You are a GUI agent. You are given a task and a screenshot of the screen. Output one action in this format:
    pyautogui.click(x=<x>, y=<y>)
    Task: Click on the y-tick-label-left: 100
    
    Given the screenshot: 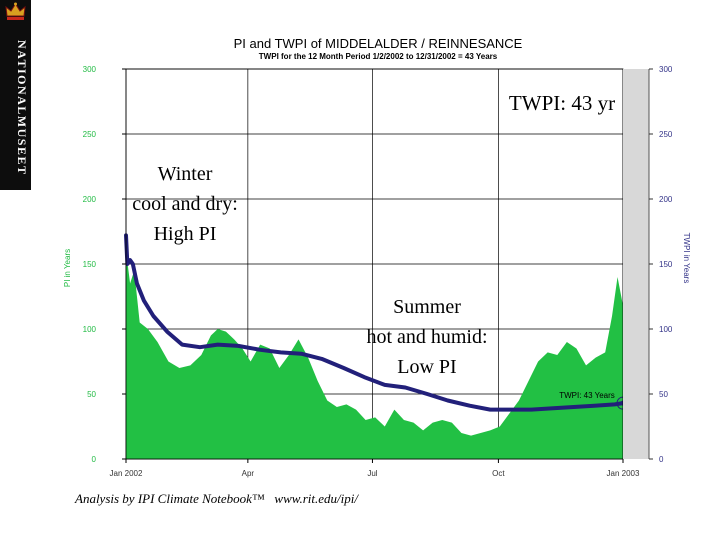 What is the action you would take?
    pyautogui.click(x=90, y=329)
    